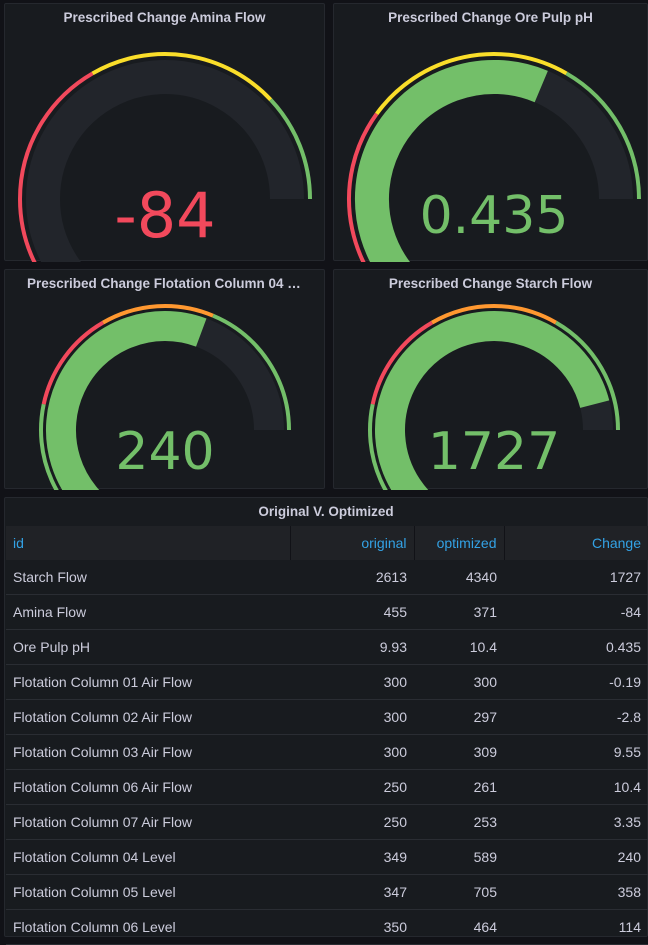 The width and height of the screenshot is (648, 945). What do you see at coordinates (148, 752) in the screenshot?
I see `cell-id: Flotation Column 03 Air Flow` at bounding box center [148, 752].